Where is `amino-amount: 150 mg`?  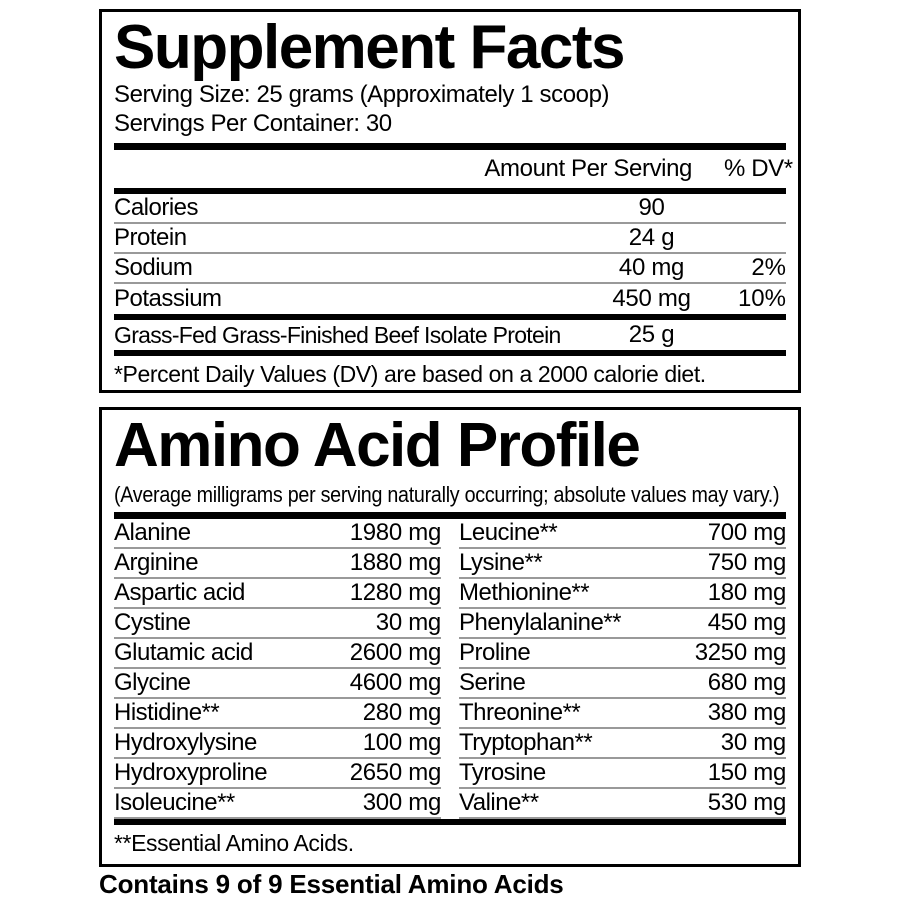
amino-amount: 150 mg is located at coordinates (747, 772).